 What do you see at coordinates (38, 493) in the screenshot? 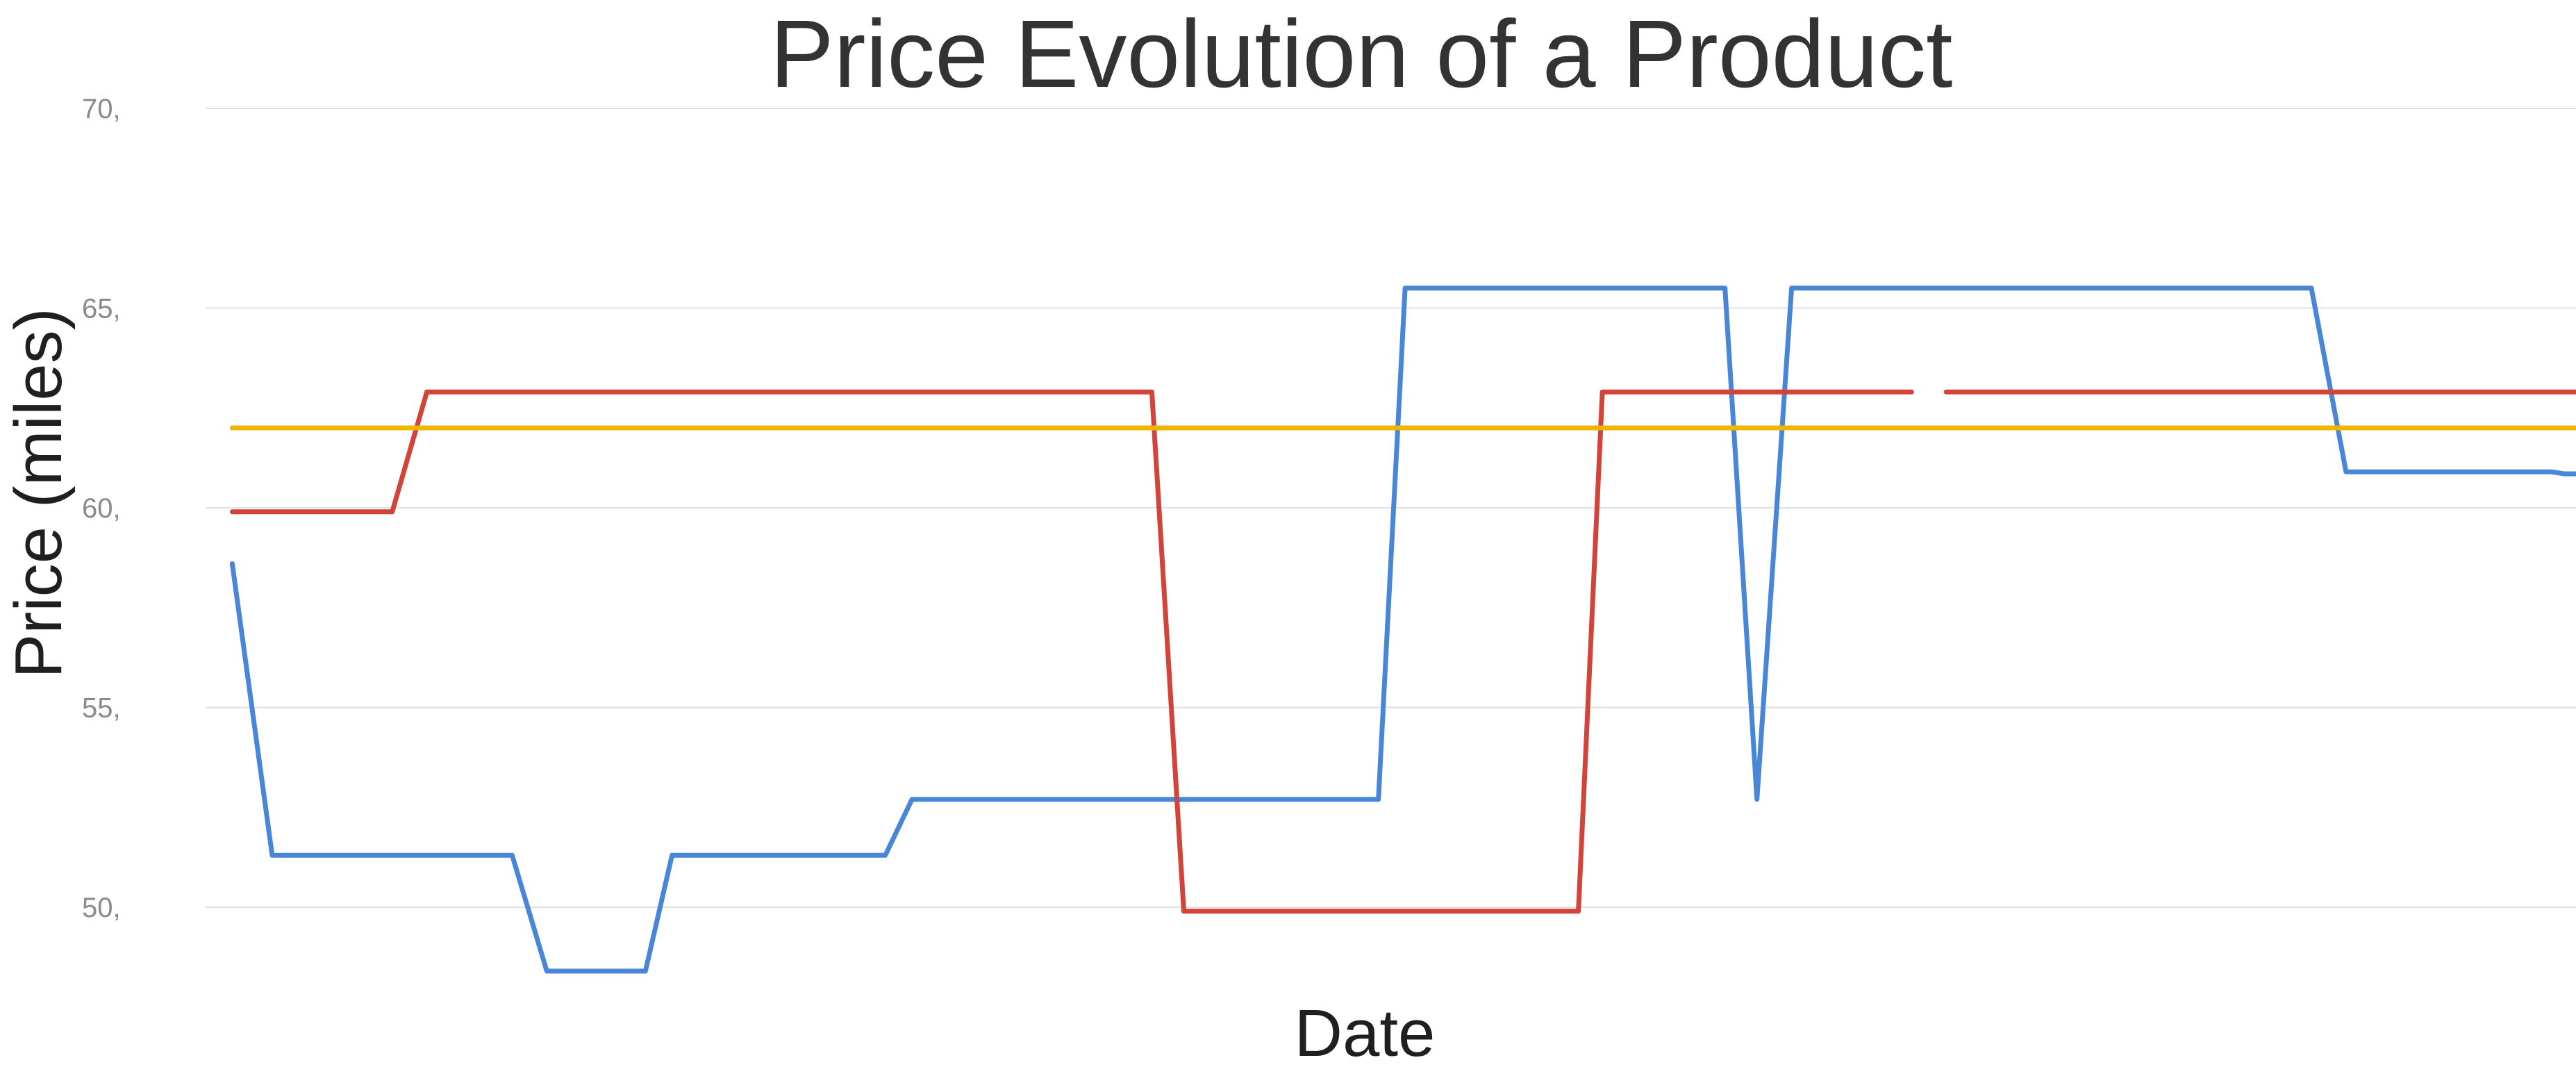
I see `y-axis-title: Price (miles)` at bounding box center [38, 493].